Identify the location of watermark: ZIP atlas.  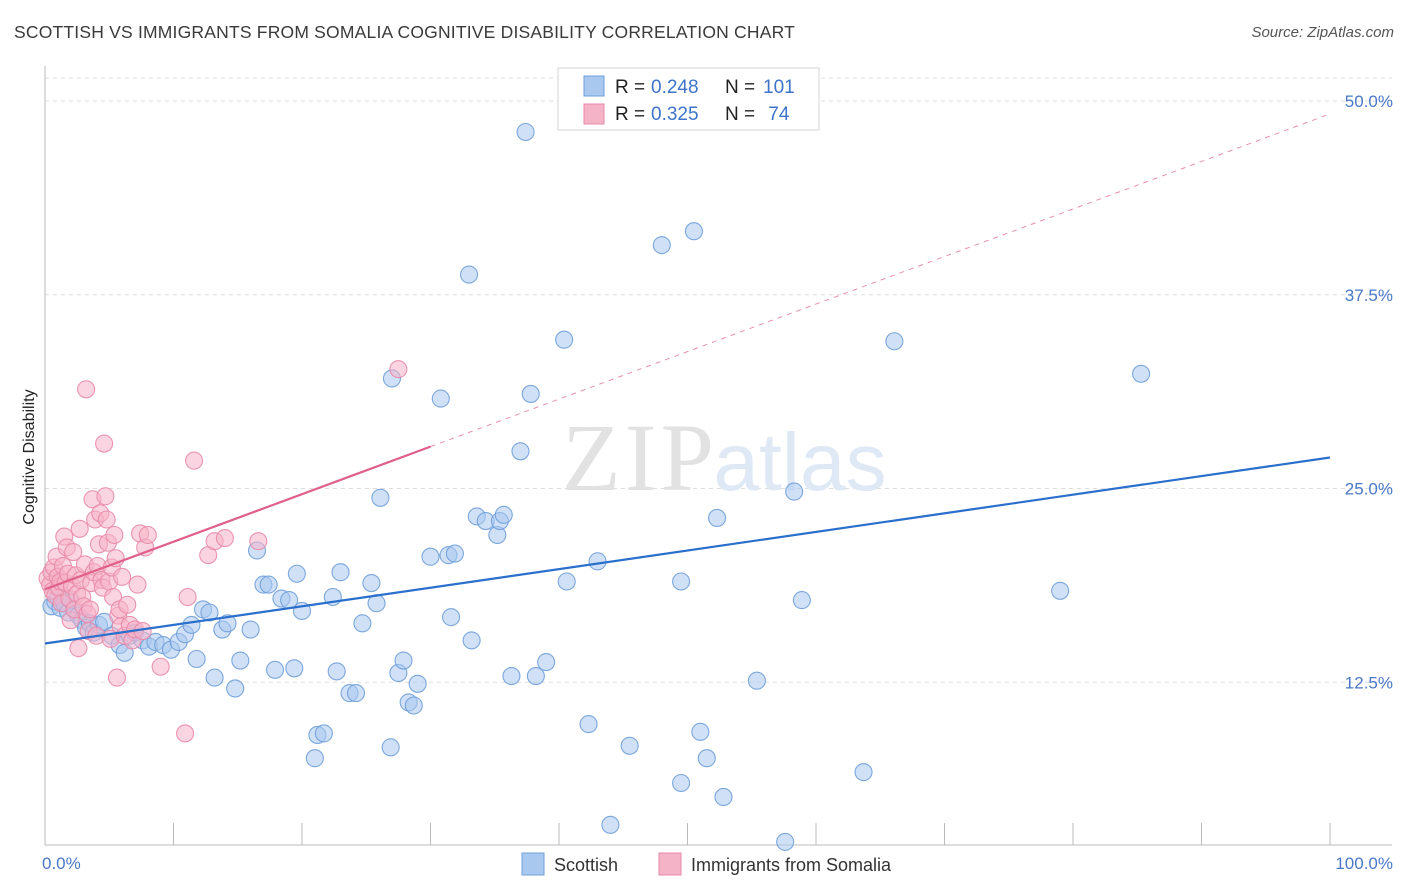
(724, 457).